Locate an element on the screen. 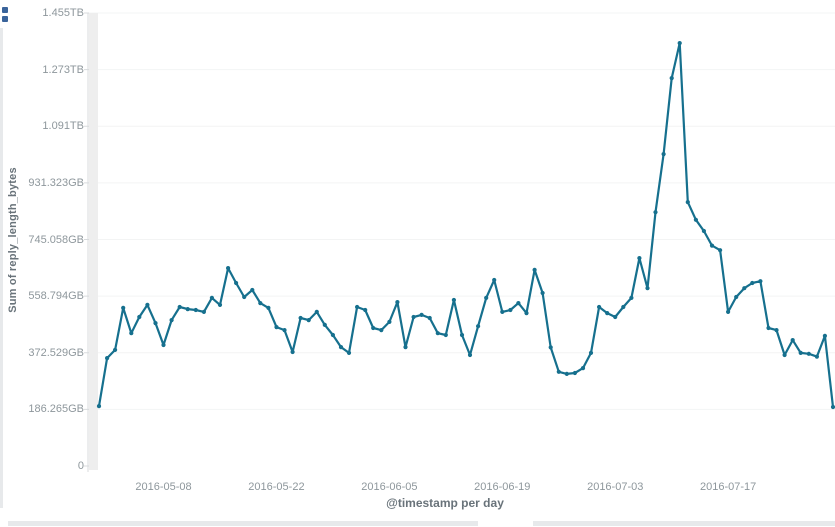  y-tick-label: 558.794GB is located at coordinates (56, 296).